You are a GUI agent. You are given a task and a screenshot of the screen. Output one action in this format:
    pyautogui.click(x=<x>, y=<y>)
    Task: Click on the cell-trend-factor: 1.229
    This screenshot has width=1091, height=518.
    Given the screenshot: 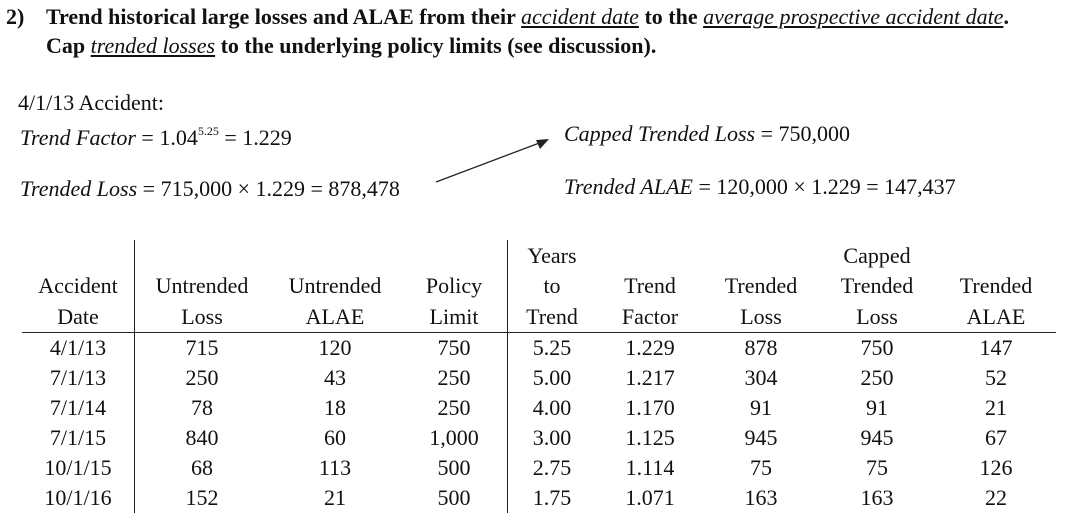 What is the action you would take?
    pyautogui.click(x=650, y=347)
    